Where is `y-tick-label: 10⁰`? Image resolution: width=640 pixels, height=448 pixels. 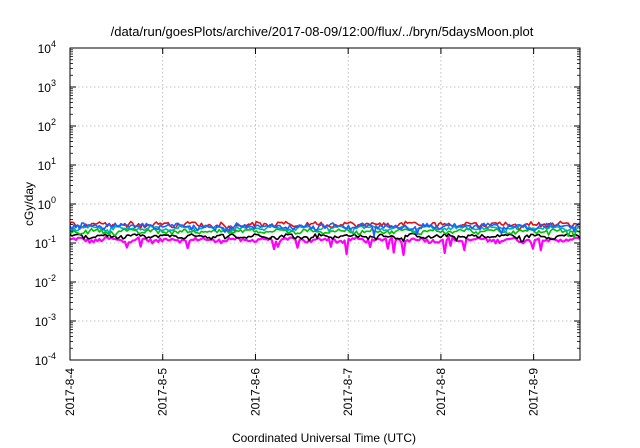 y-tick-label: 10⁰ is located at coordinates (47, 203).